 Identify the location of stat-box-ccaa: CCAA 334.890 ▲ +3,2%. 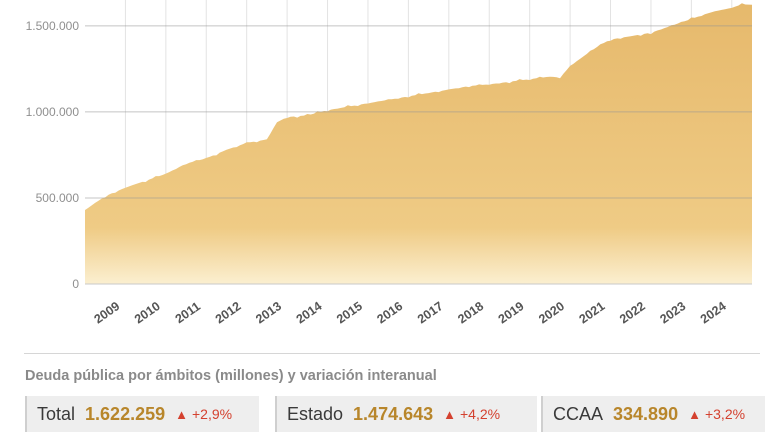
(653, 414).